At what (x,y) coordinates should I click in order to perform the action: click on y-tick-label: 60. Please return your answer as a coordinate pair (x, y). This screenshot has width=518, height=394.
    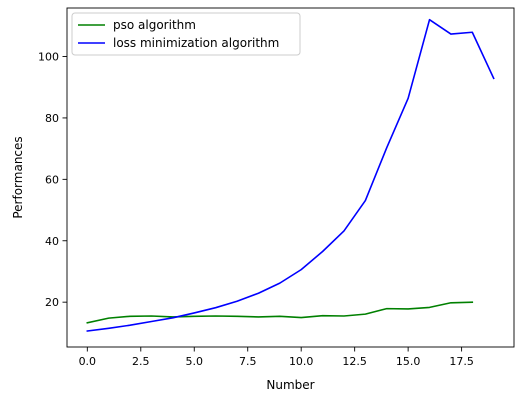
    Looking at the image, I should click on (52, 179).